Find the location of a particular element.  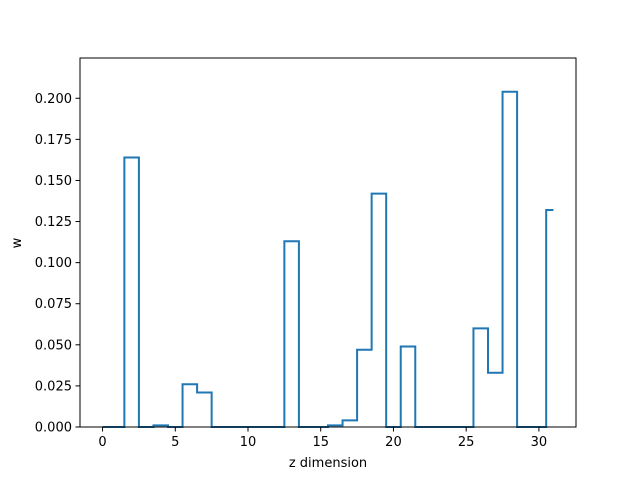

y-tick-label: 0.150 is located at coordinates (53, 181).